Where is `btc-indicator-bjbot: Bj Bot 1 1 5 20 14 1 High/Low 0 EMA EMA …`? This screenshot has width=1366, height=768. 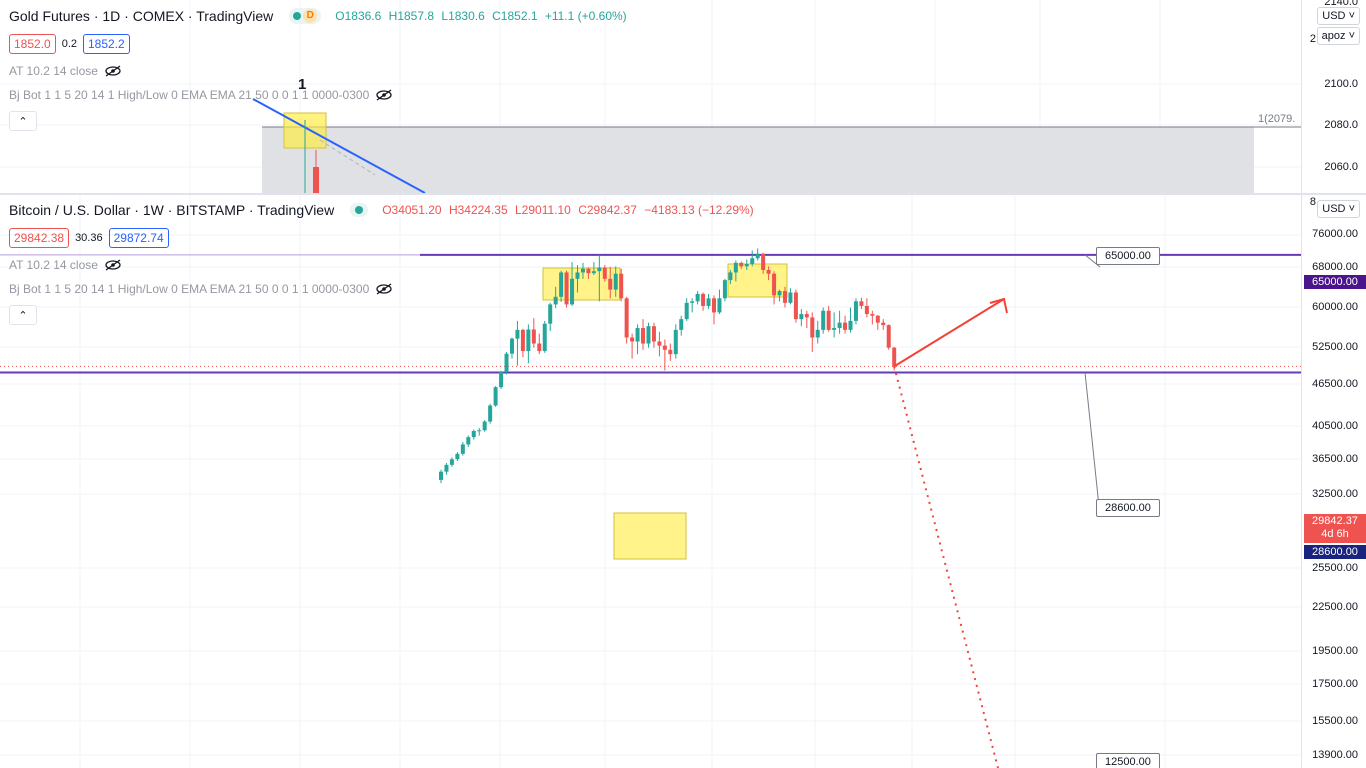
btc-indicator-bjbot: Bj Bot 1 1 5 20 14 1 High/Low 0 EMA EMA … is located at coordinates (201, 289).